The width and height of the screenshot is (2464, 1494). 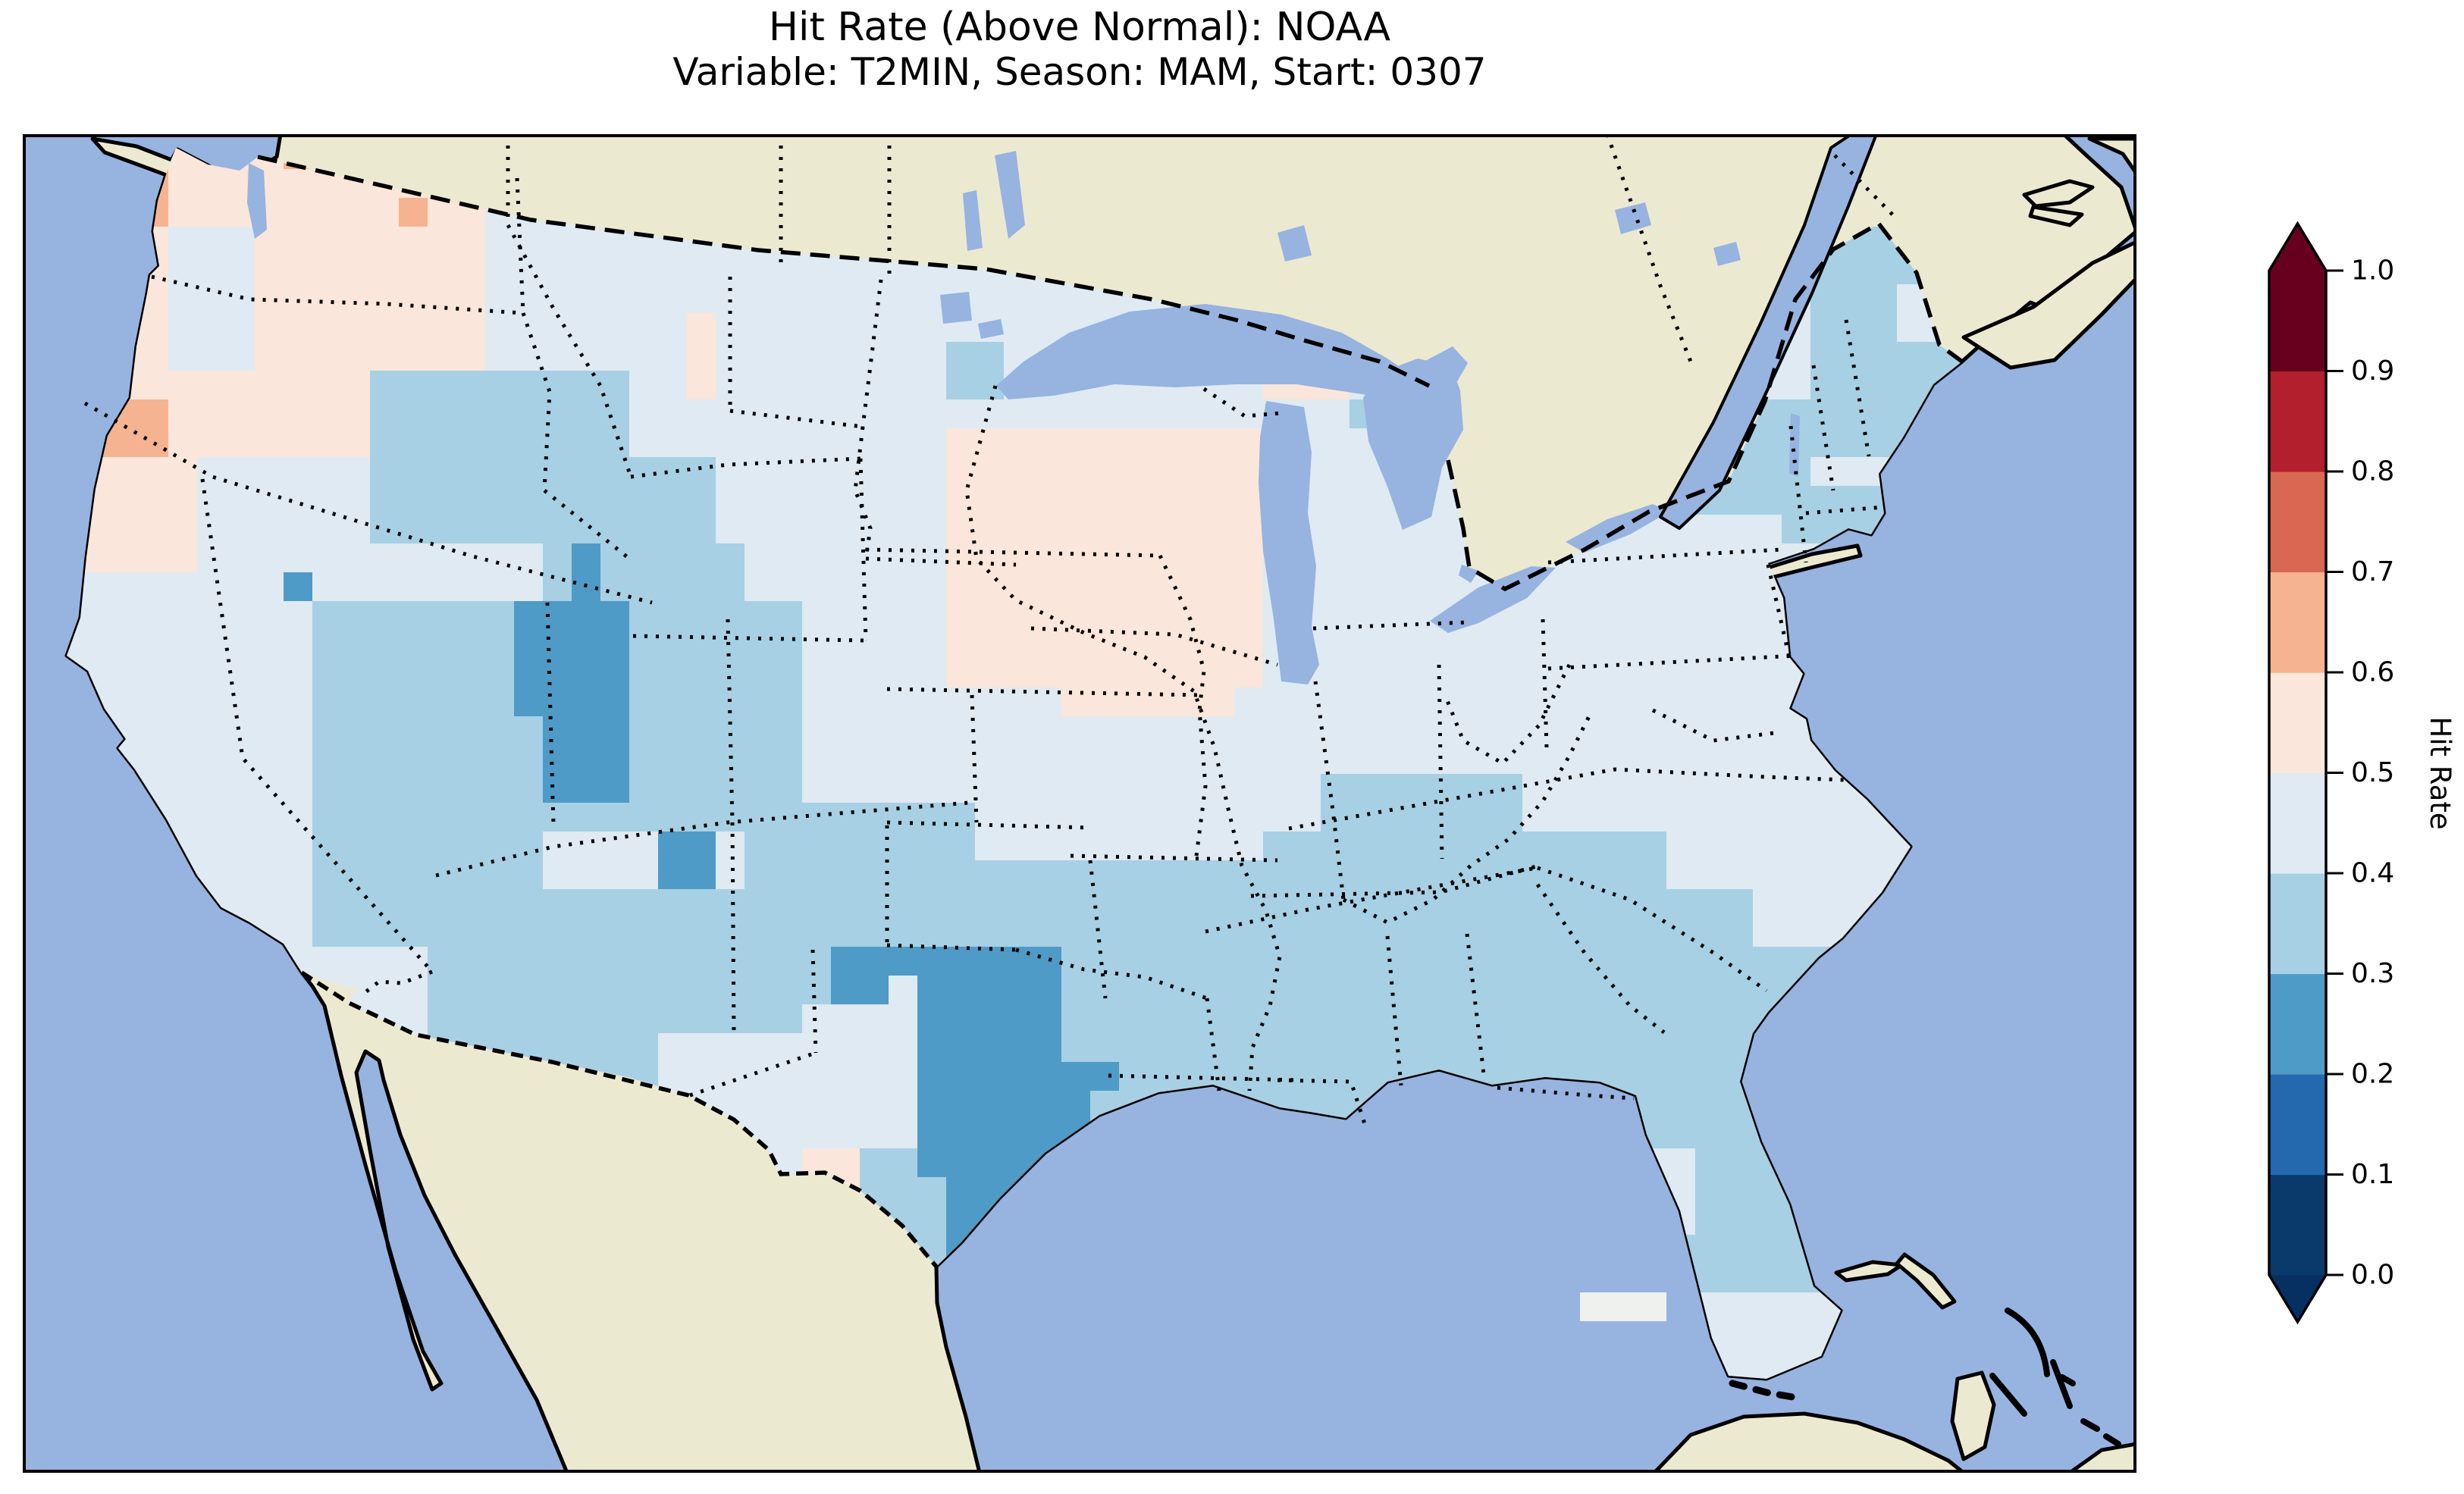 What do you see at coordinates (2049, 305) in the screenshot?
I see `nova-scotia` at bounding box center [2049, 305].